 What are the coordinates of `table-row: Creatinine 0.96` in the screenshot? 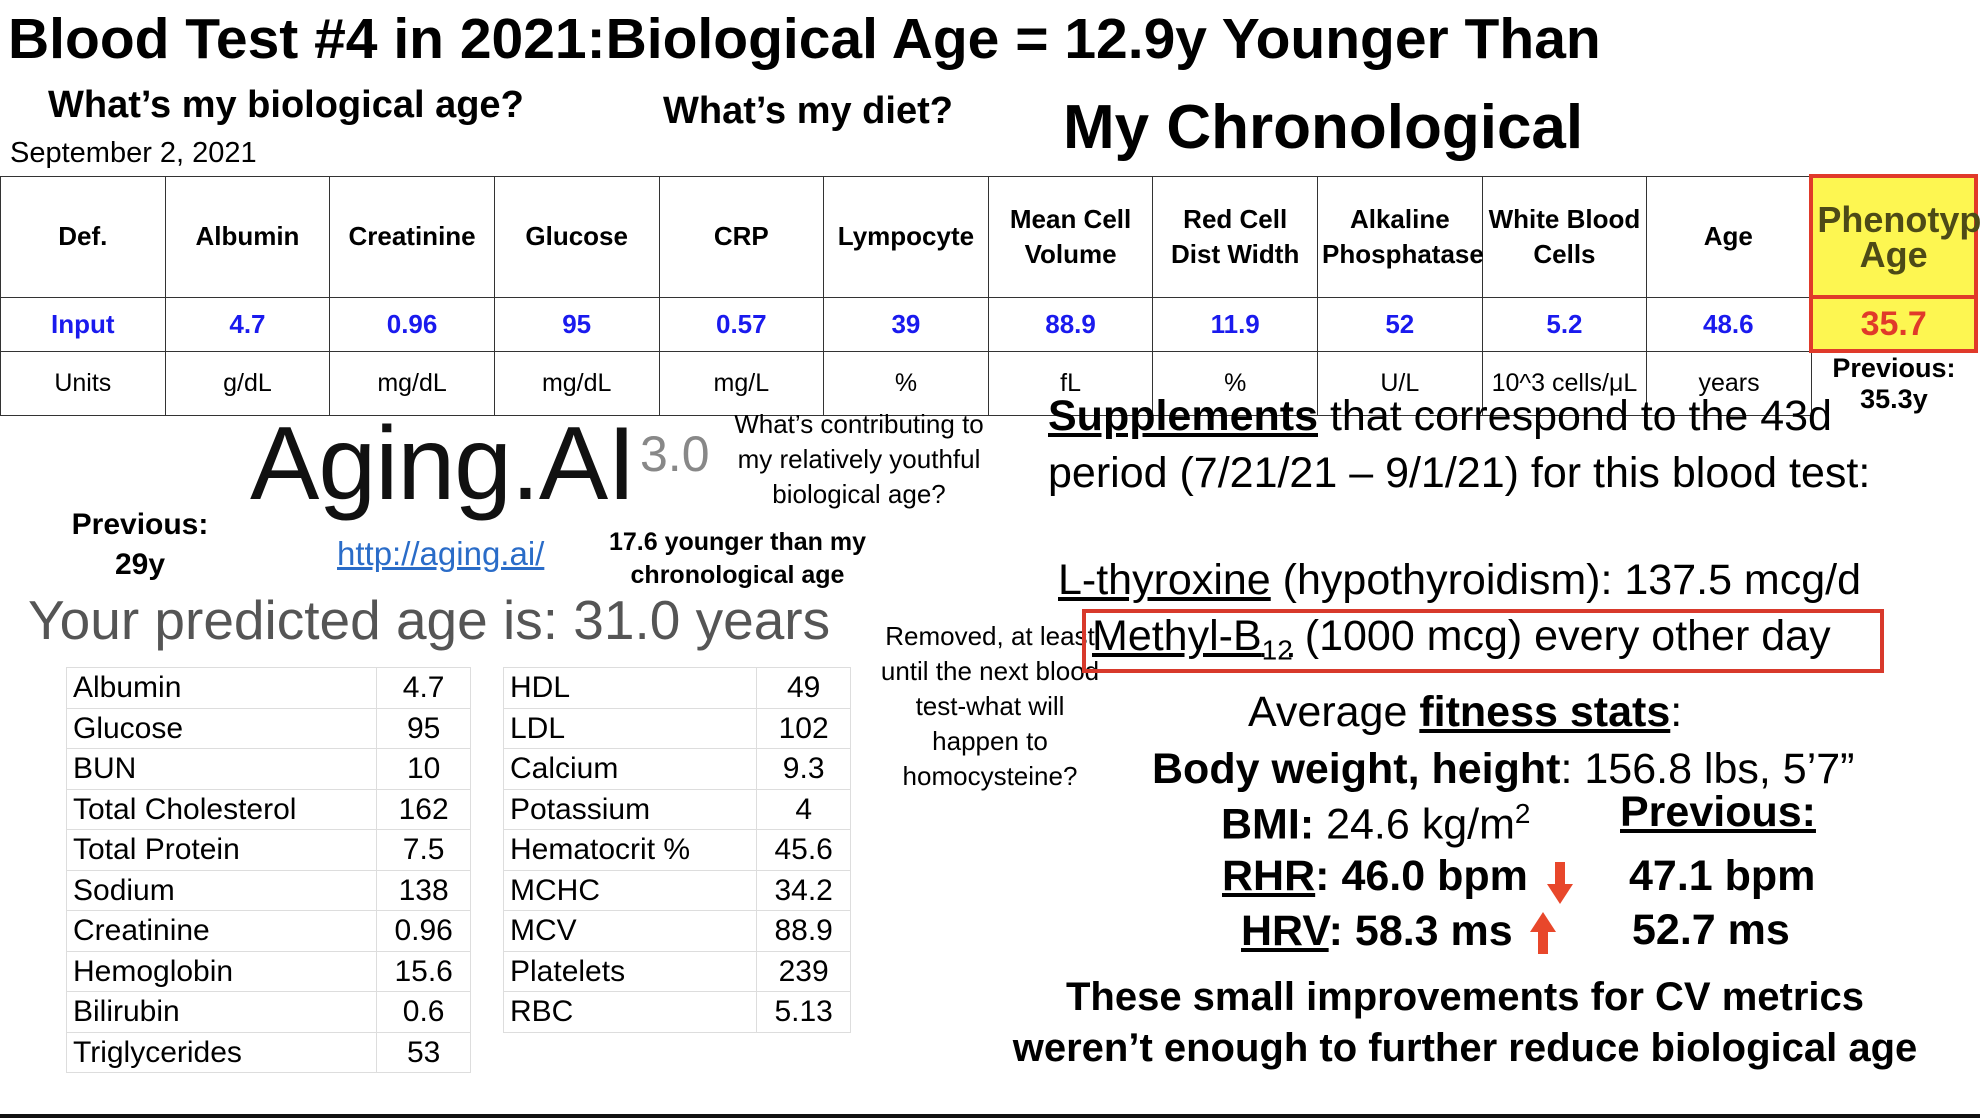 It's located at (268, 931).